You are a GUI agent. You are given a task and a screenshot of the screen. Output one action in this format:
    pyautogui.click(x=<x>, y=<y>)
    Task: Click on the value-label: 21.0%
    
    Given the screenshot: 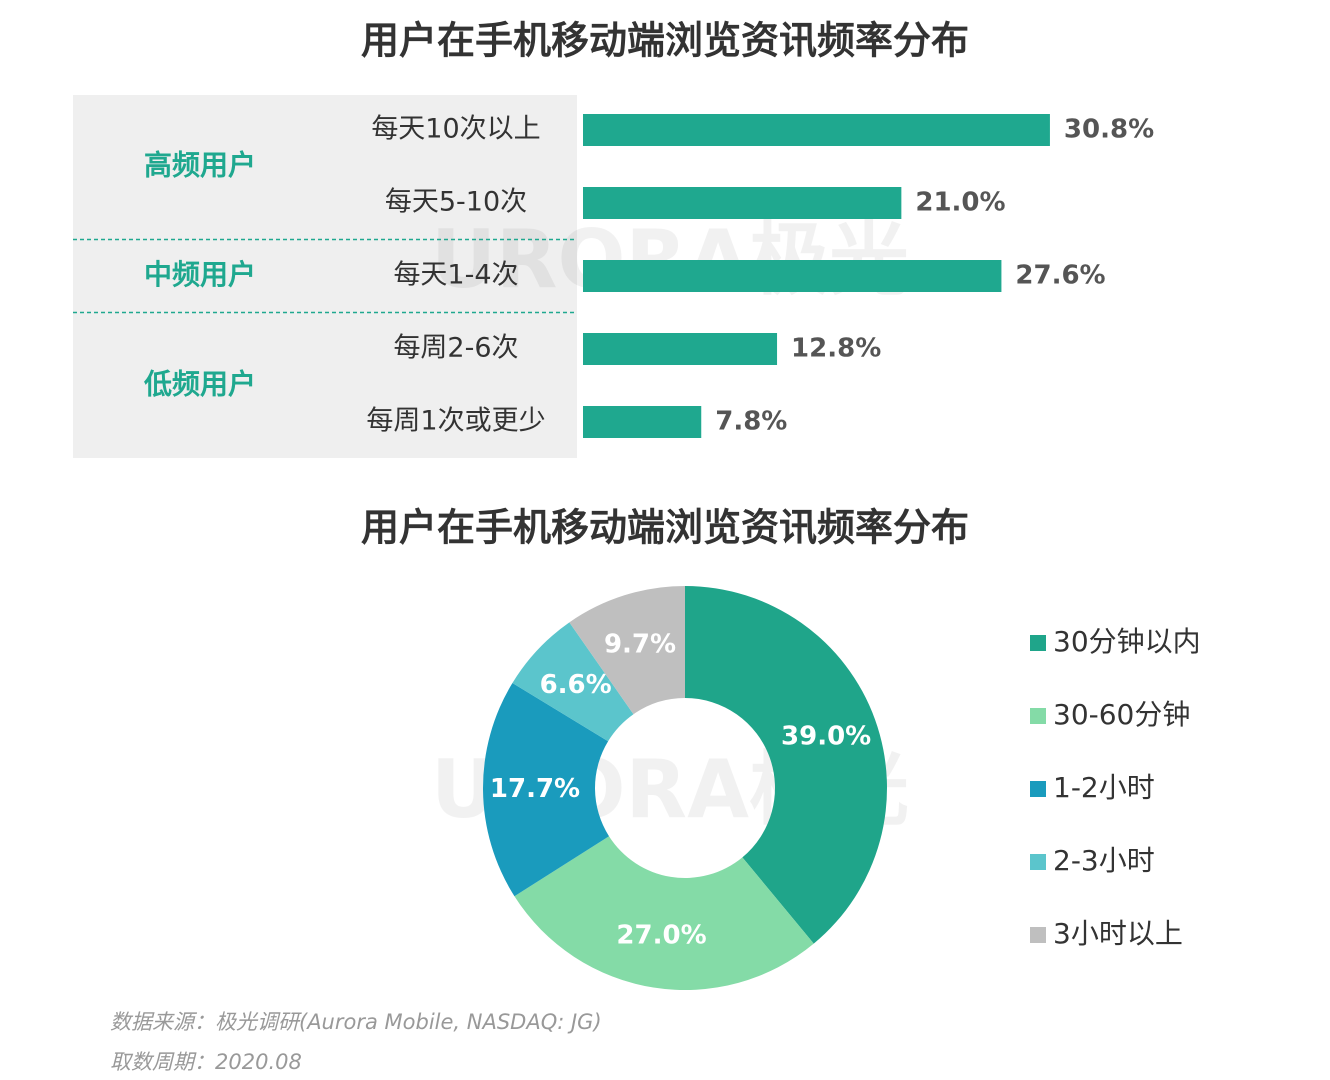 What is the action you would take?
    pyautogui.click(x=960, y=203)
    